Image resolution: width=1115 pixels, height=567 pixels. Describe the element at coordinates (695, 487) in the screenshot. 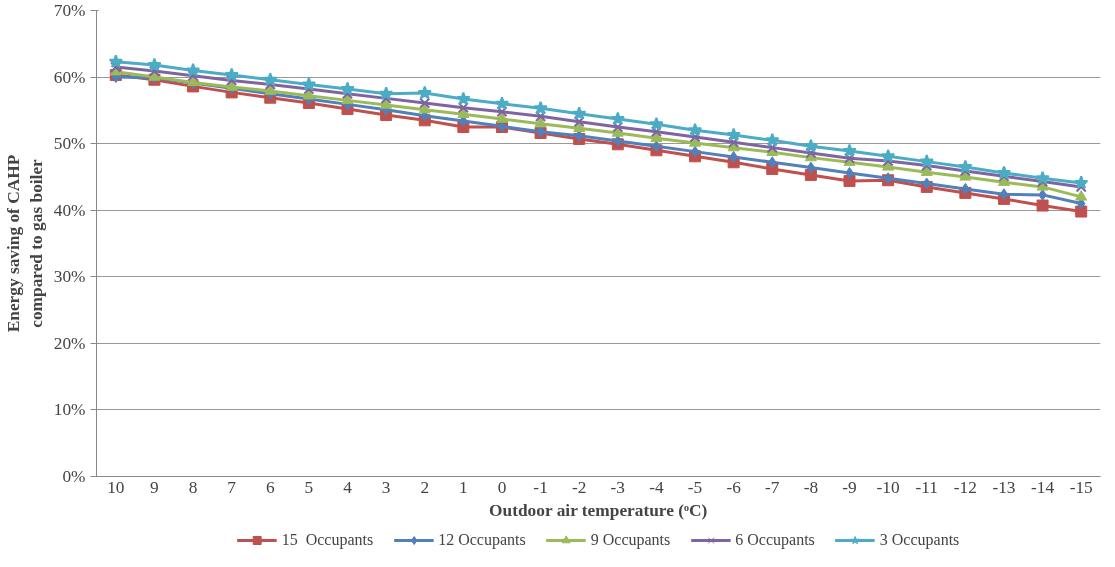

I see `x-tick-label: -5` at that location.